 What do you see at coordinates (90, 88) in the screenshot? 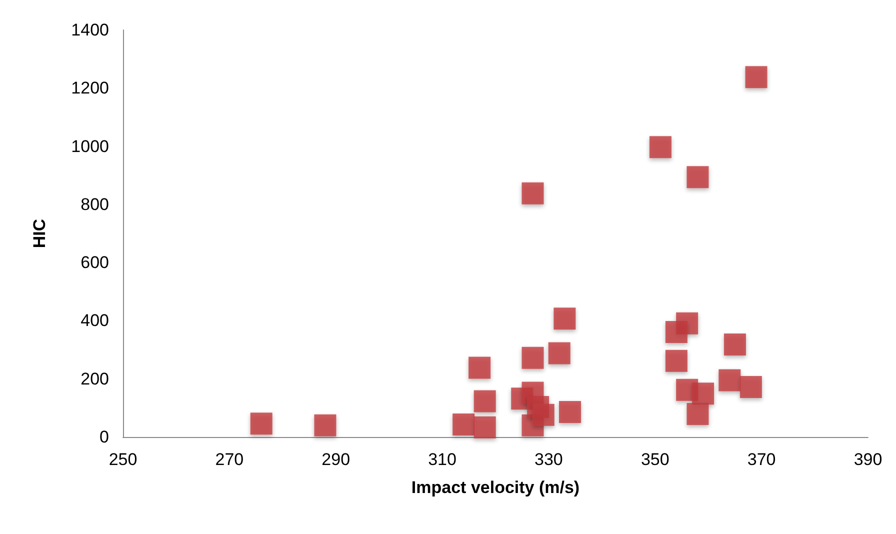
I see `y-tick-label: 1200` at bounding box center [90, 88].